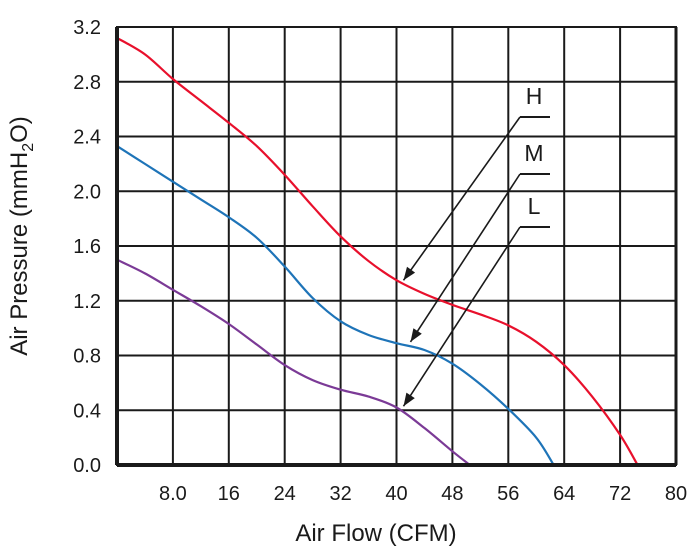 This screenshot has width=699, height=552. Describe the element at coordinates (452, 494) in the screenshot. I see `x-tick-label-5: 48` at that location.